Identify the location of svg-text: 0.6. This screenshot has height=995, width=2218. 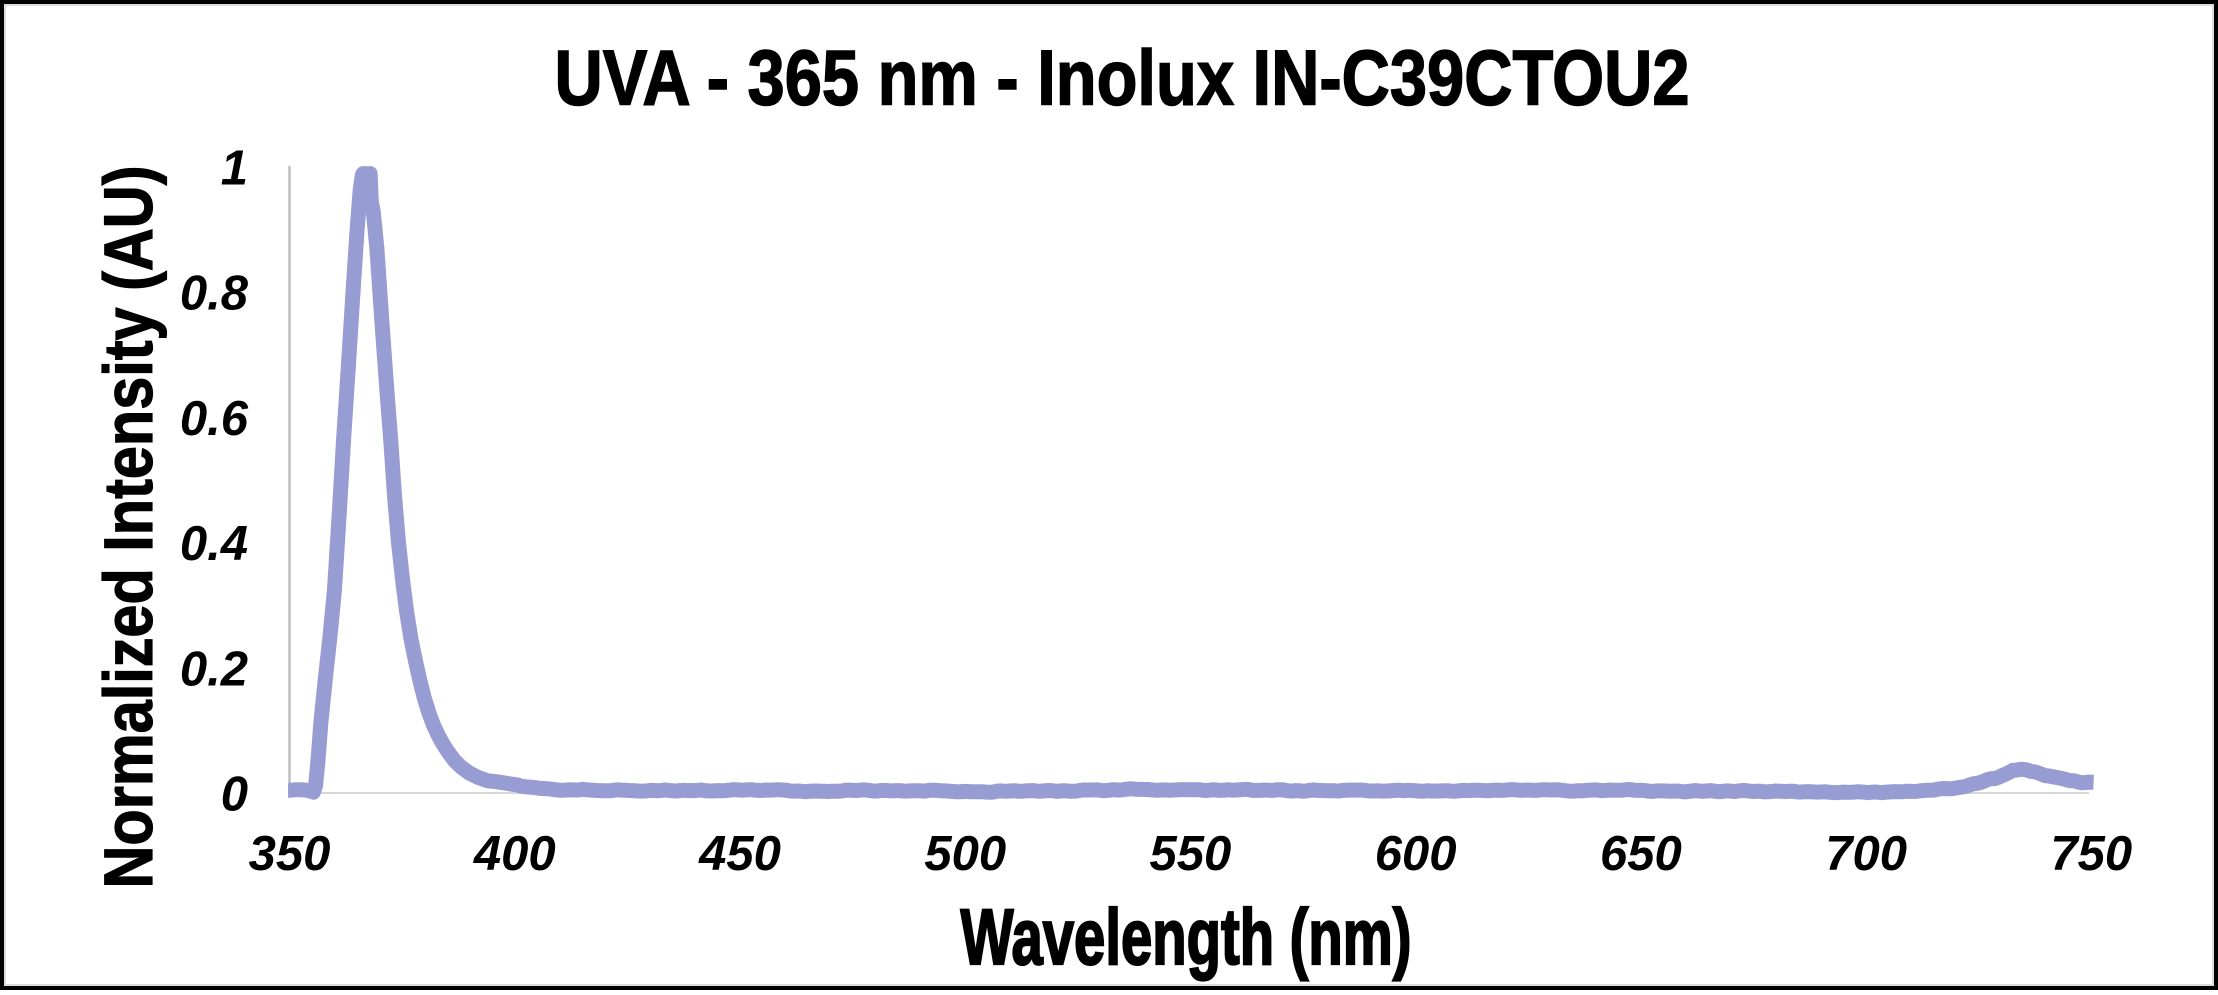
(214, 419).